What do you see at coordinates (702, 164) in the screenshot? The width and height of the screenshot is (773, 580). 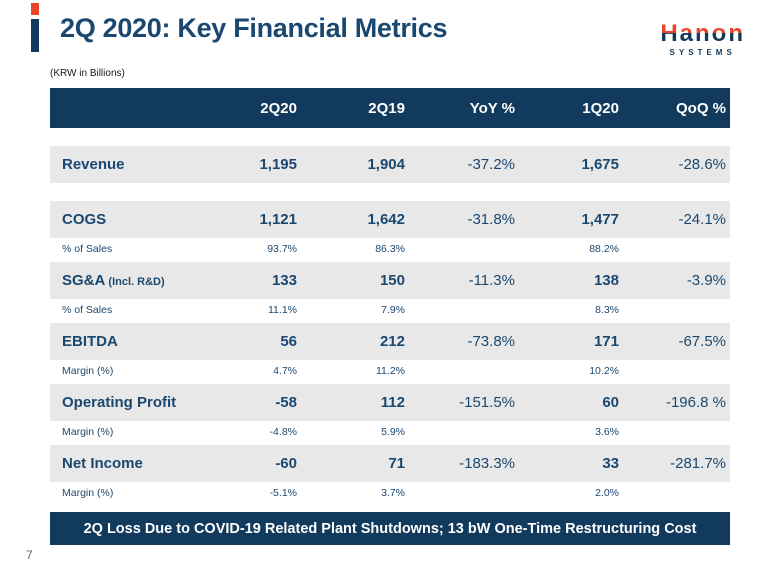 I see `table-cell: -28.6%` at bounding box center [702, 164].